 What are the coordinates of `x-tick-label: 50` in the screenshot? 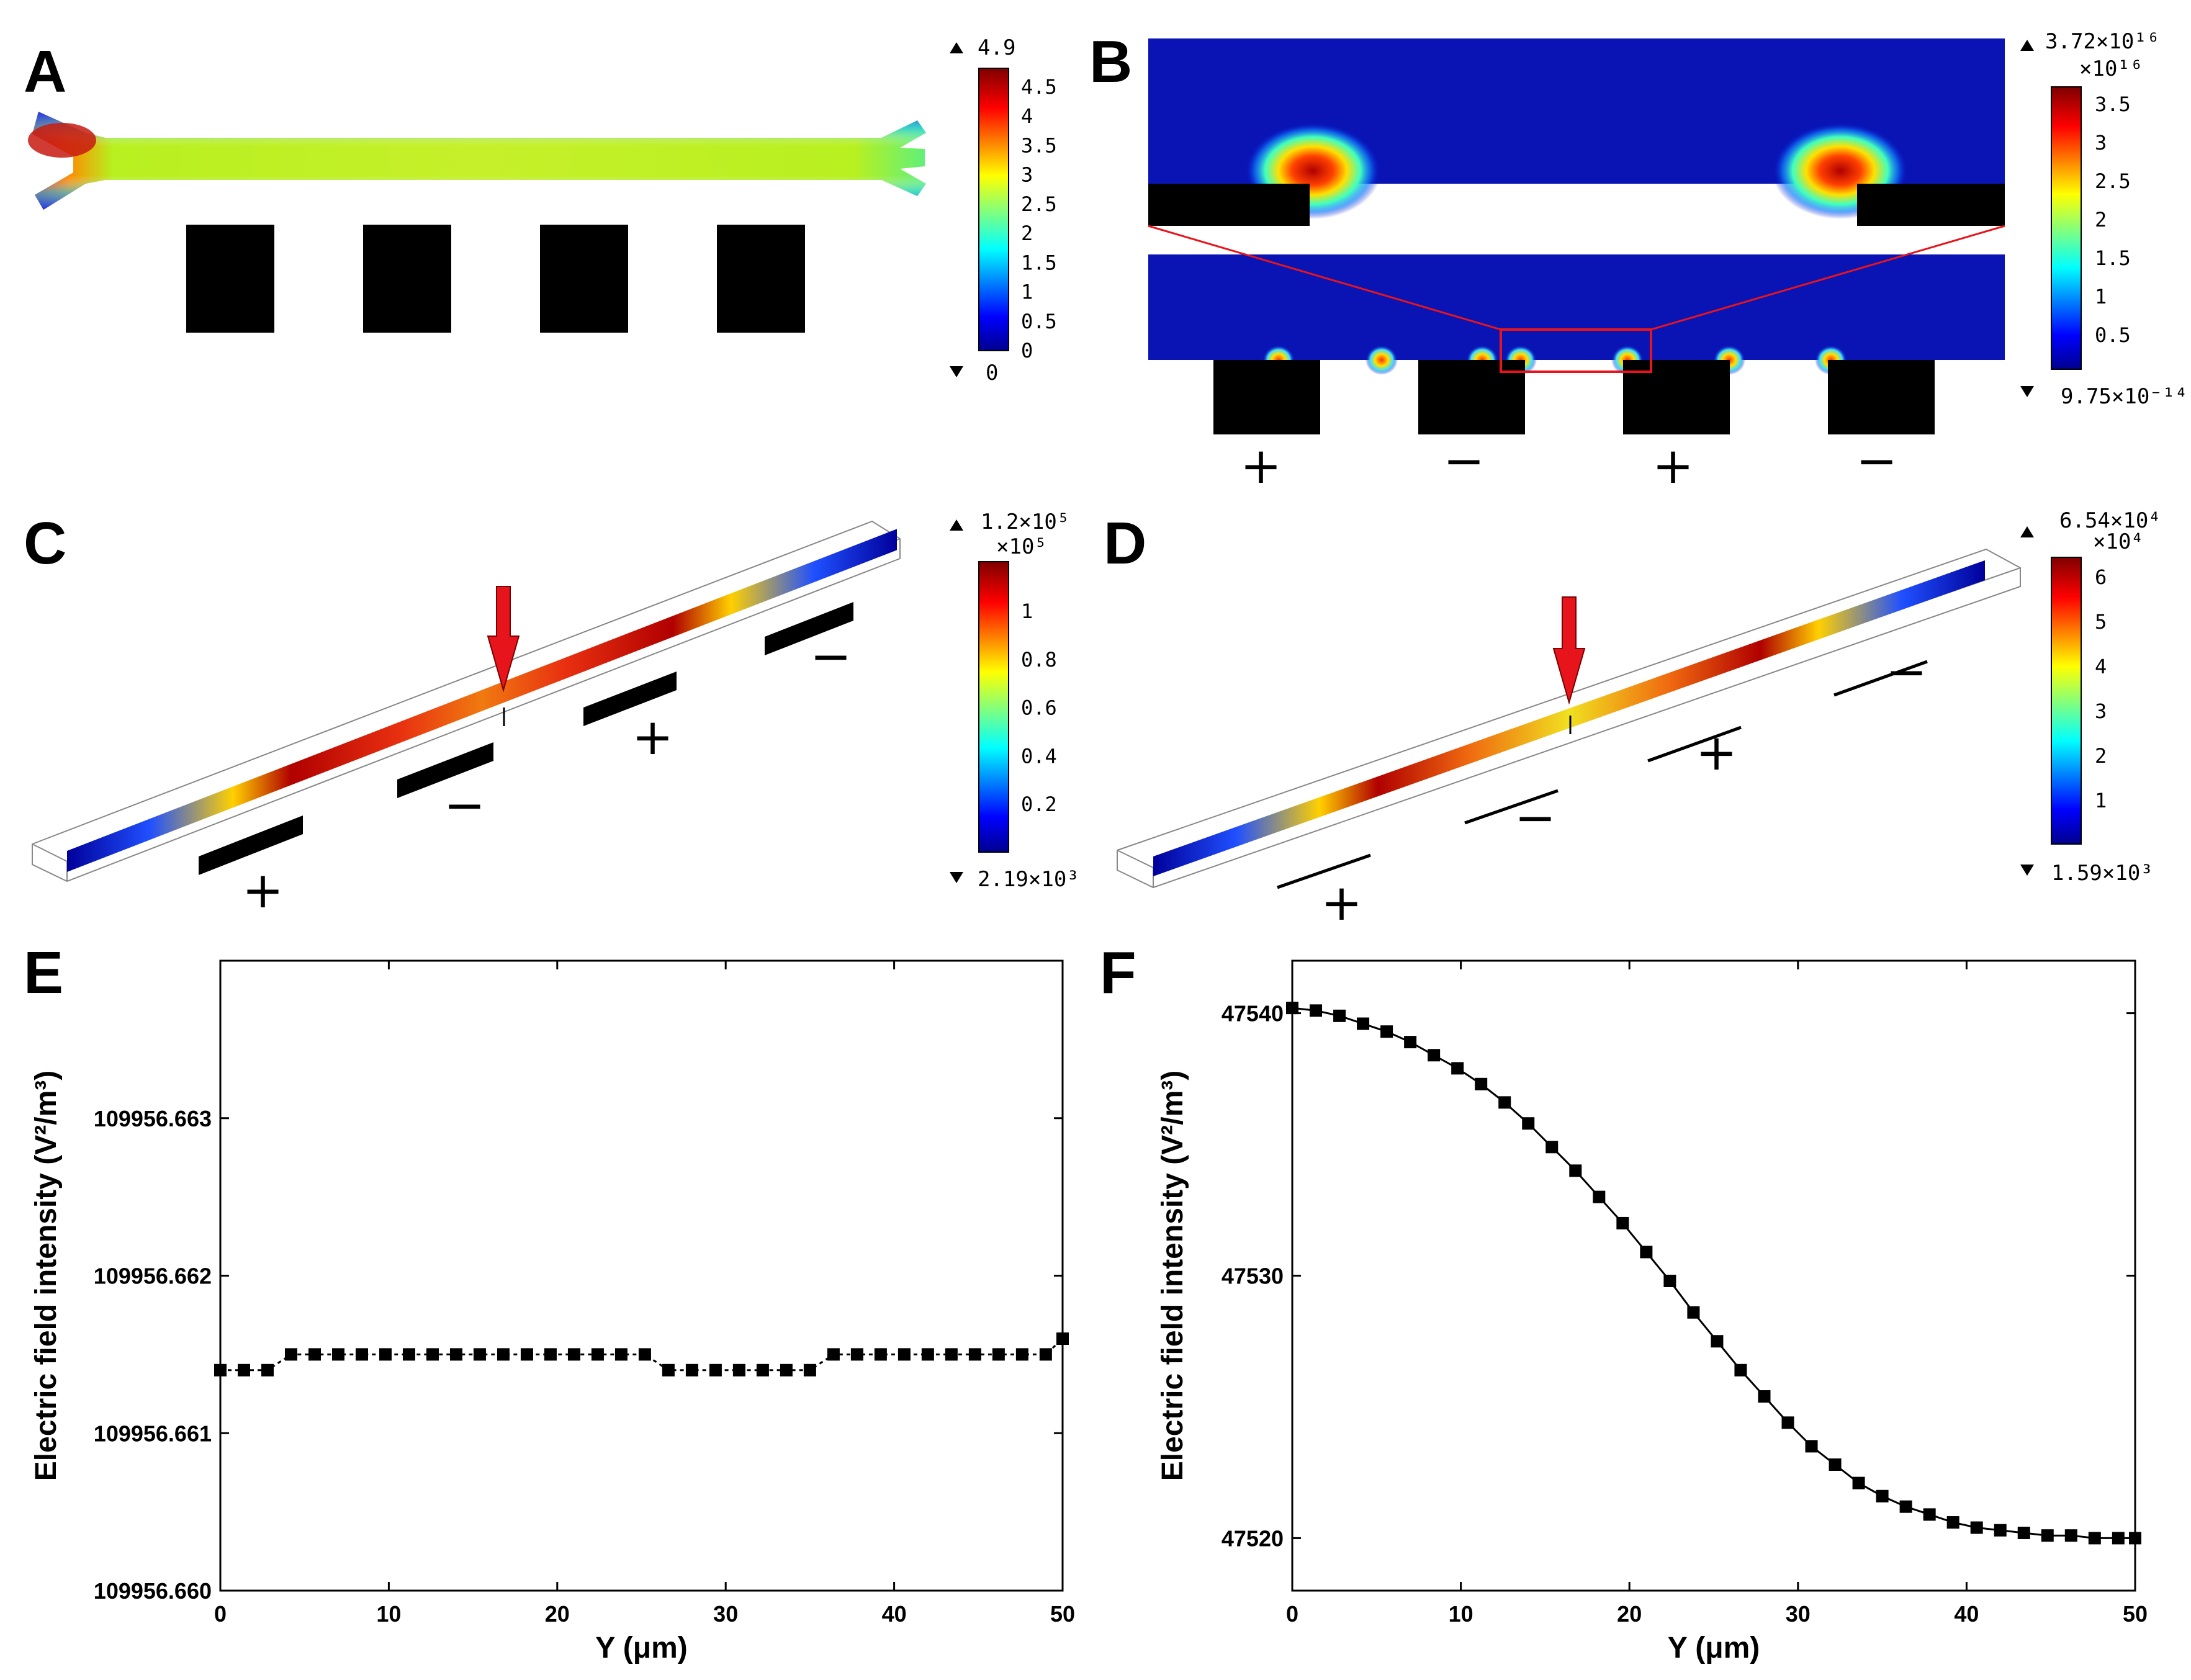 It's located at (2135, 1614).